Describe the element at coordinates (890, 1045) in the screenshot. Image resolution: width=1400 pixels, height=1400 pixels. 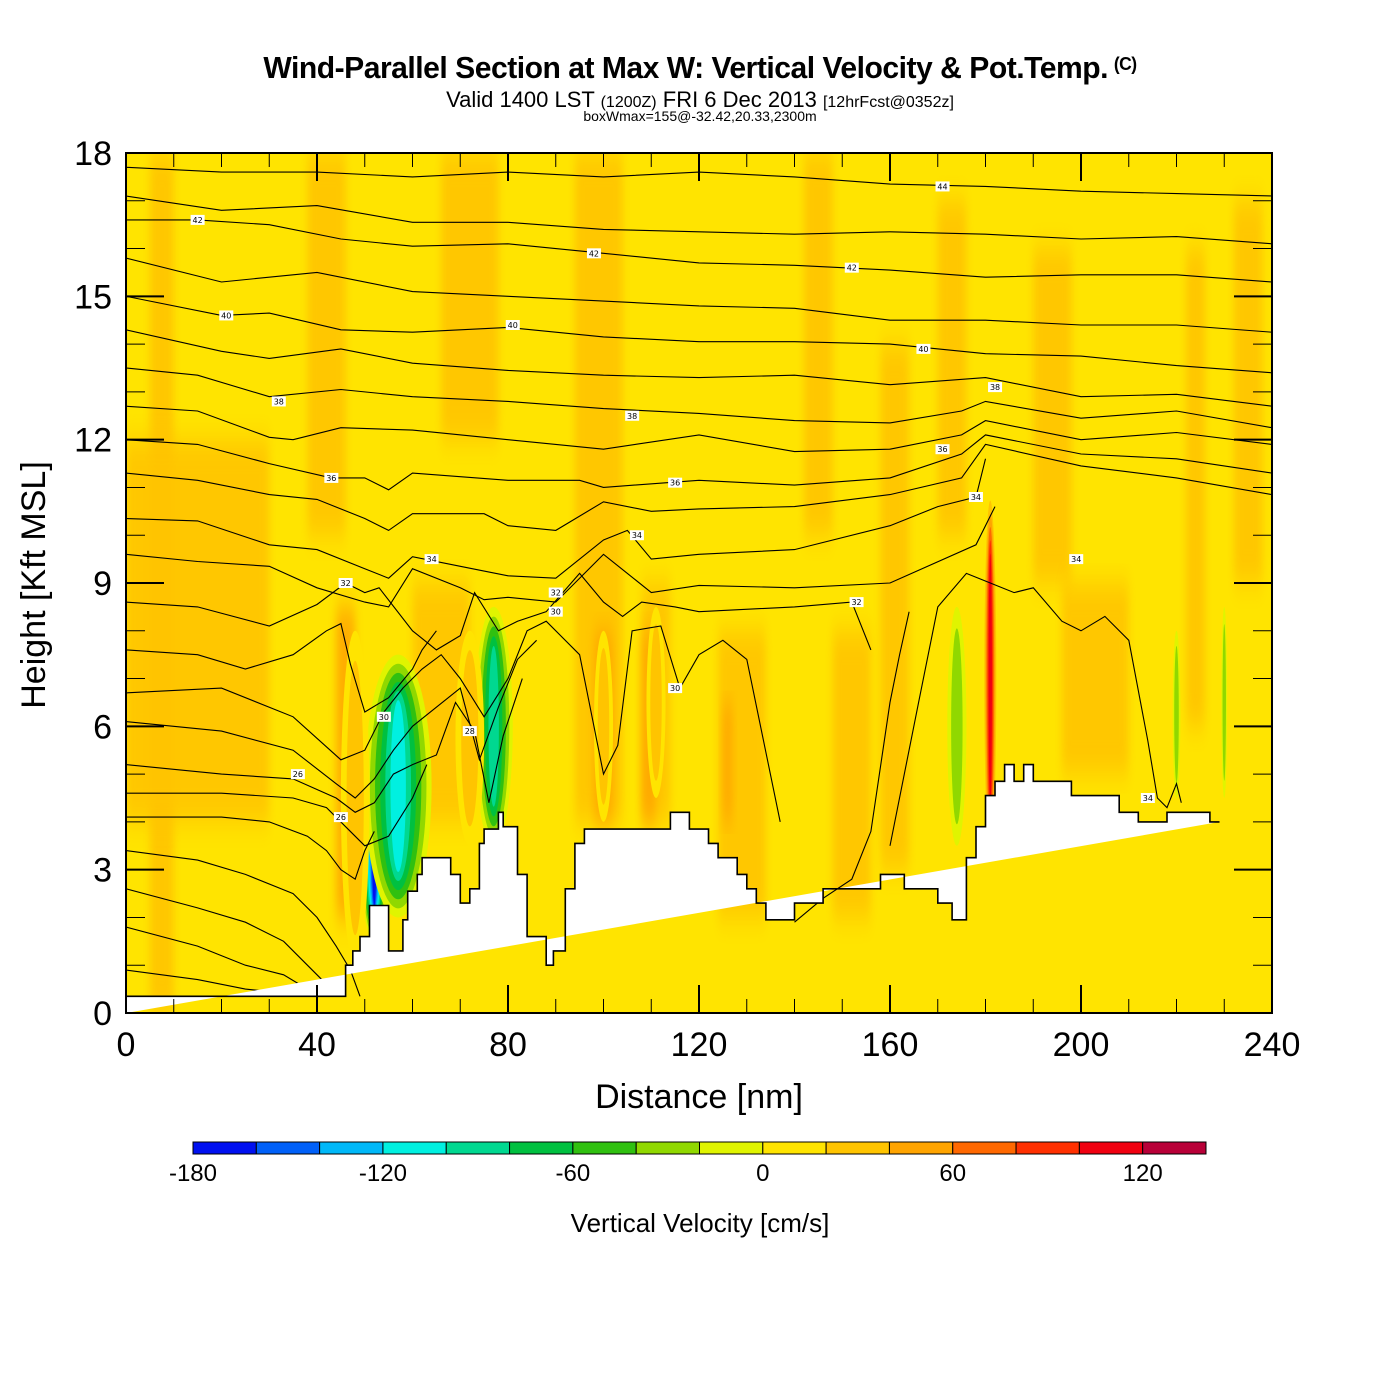
I see `x-tick-label: 160` at that location.